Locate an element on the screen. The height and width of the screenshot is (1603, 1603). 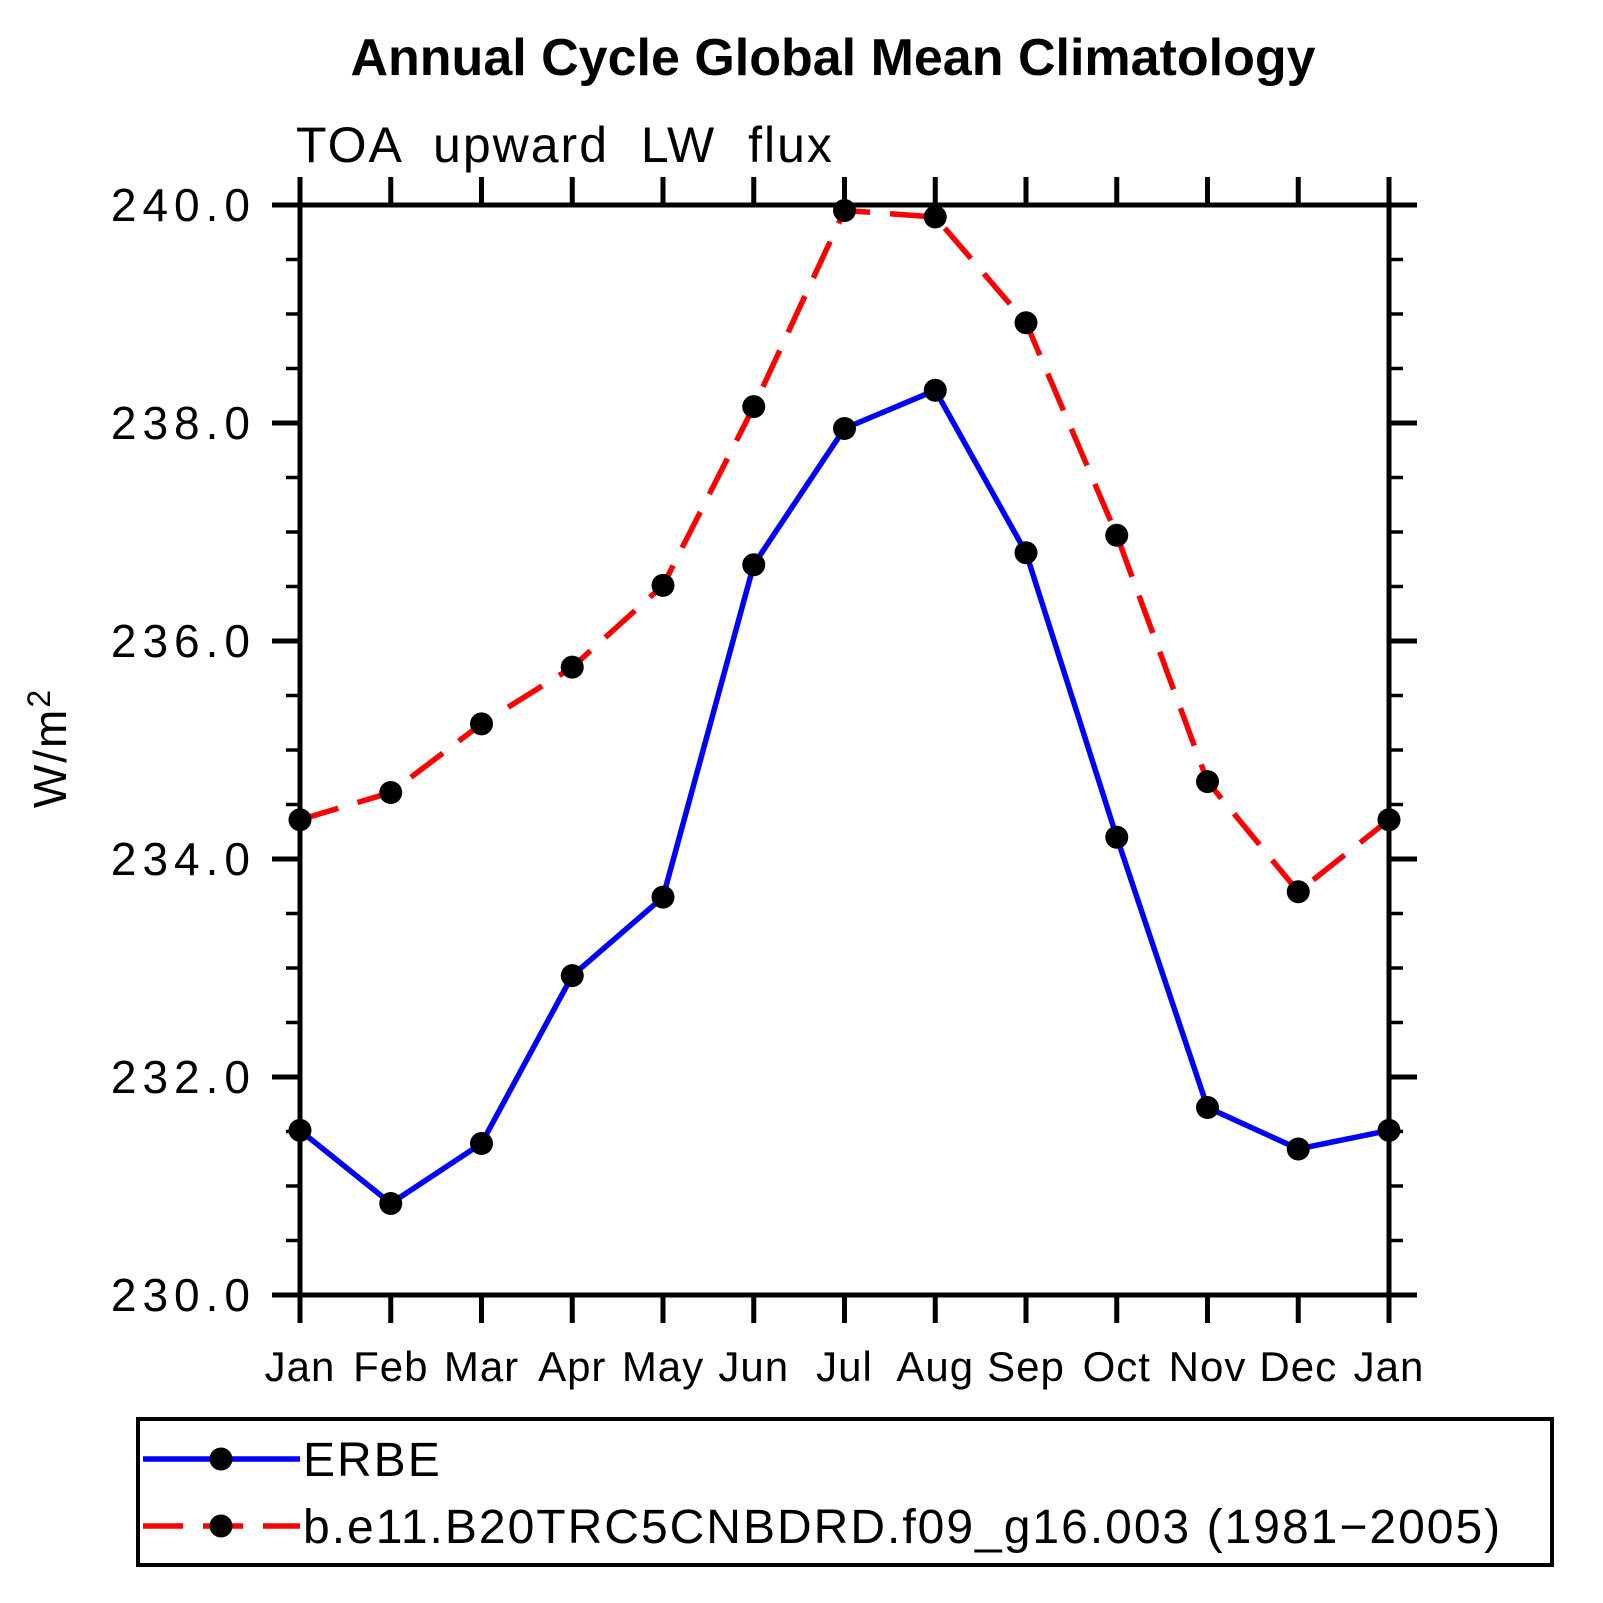
y-tick-label: 236.0 is located at coordinates (183, 641).